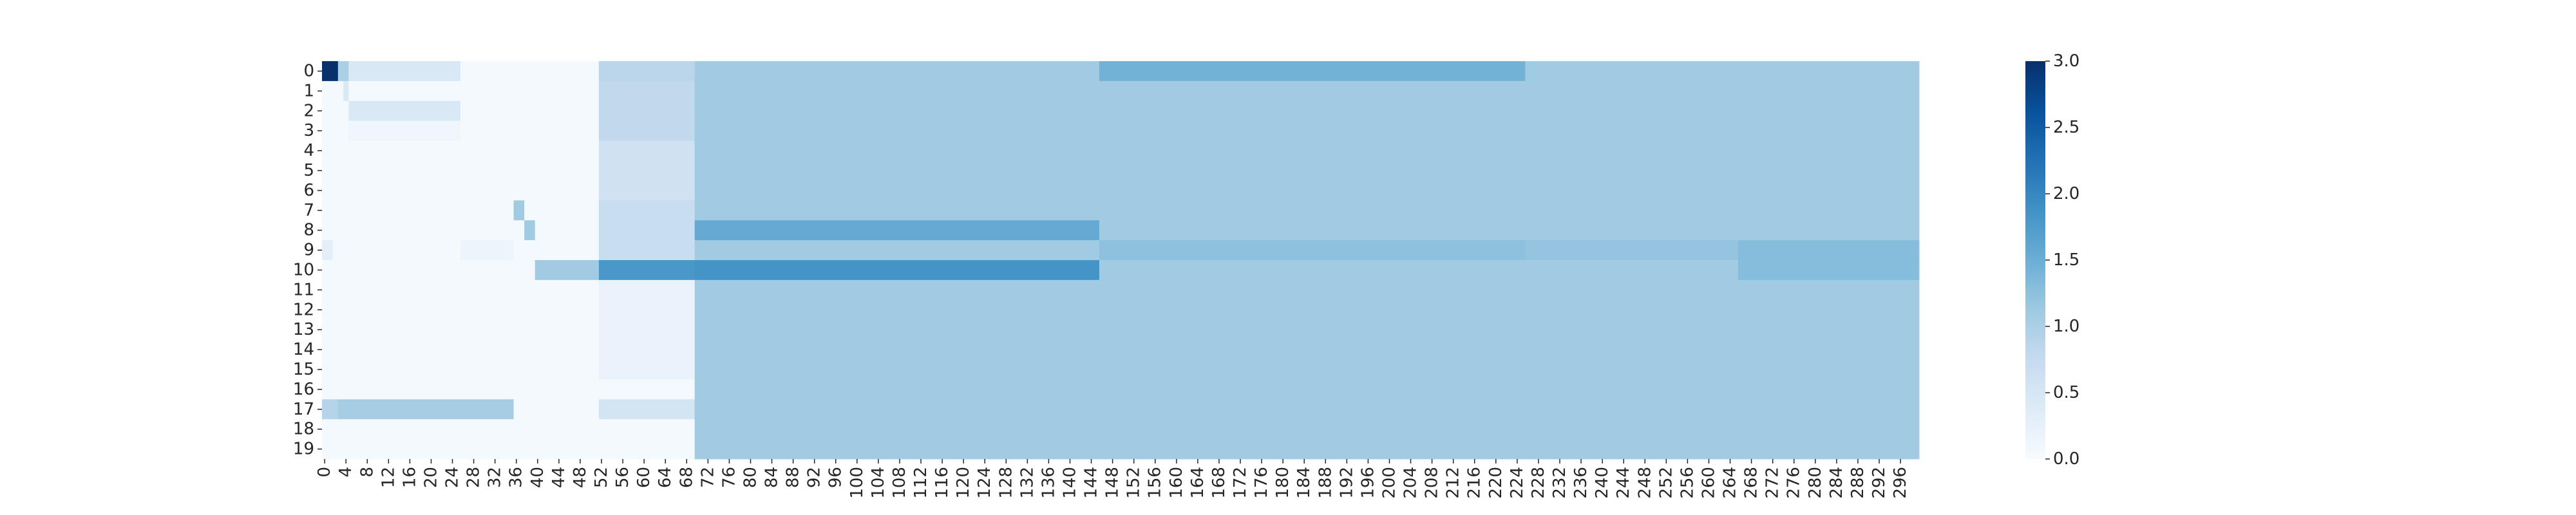  I want to click on x-tick-label: 64, so click(665, 478).